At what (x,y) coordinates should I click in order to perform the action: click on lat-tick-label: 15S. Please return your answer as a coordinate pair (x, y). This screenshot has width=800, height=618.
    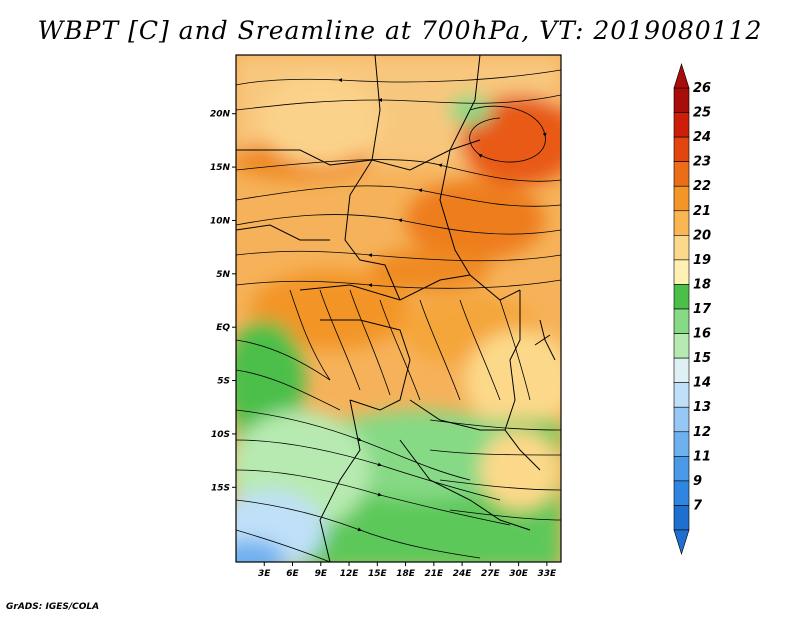
    Looking at the image, I should click on (220, 488).